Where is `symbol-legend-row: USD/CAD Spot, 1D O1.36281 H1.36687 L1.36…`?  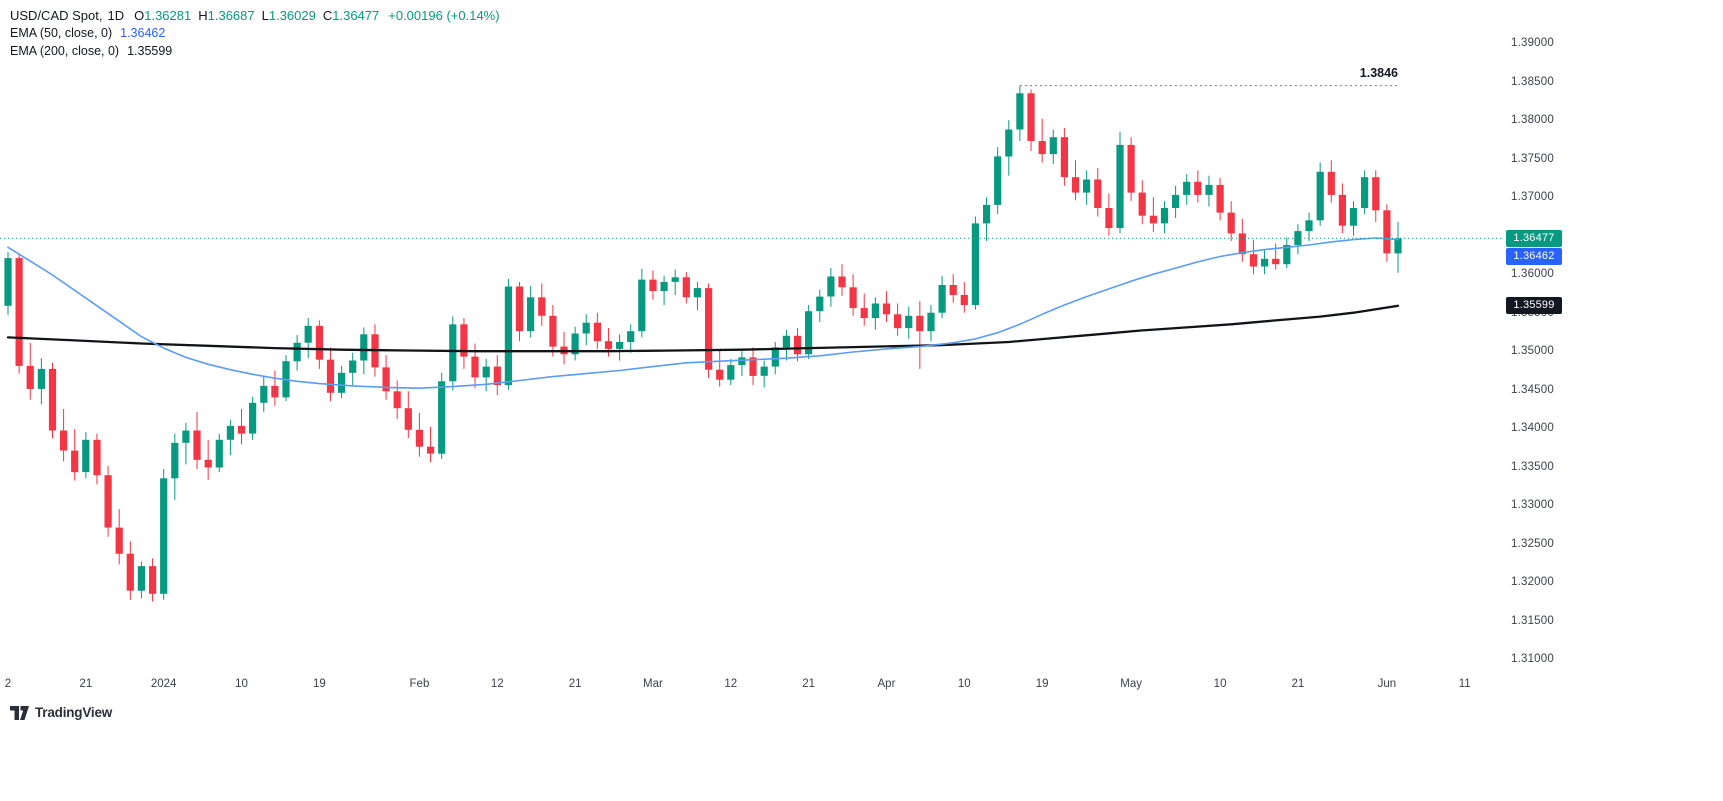
symbol-legend-row: USD/CAD Spot, 1D O1.36281 H1.36687 L1.36… is located at coordinates (255, 15).